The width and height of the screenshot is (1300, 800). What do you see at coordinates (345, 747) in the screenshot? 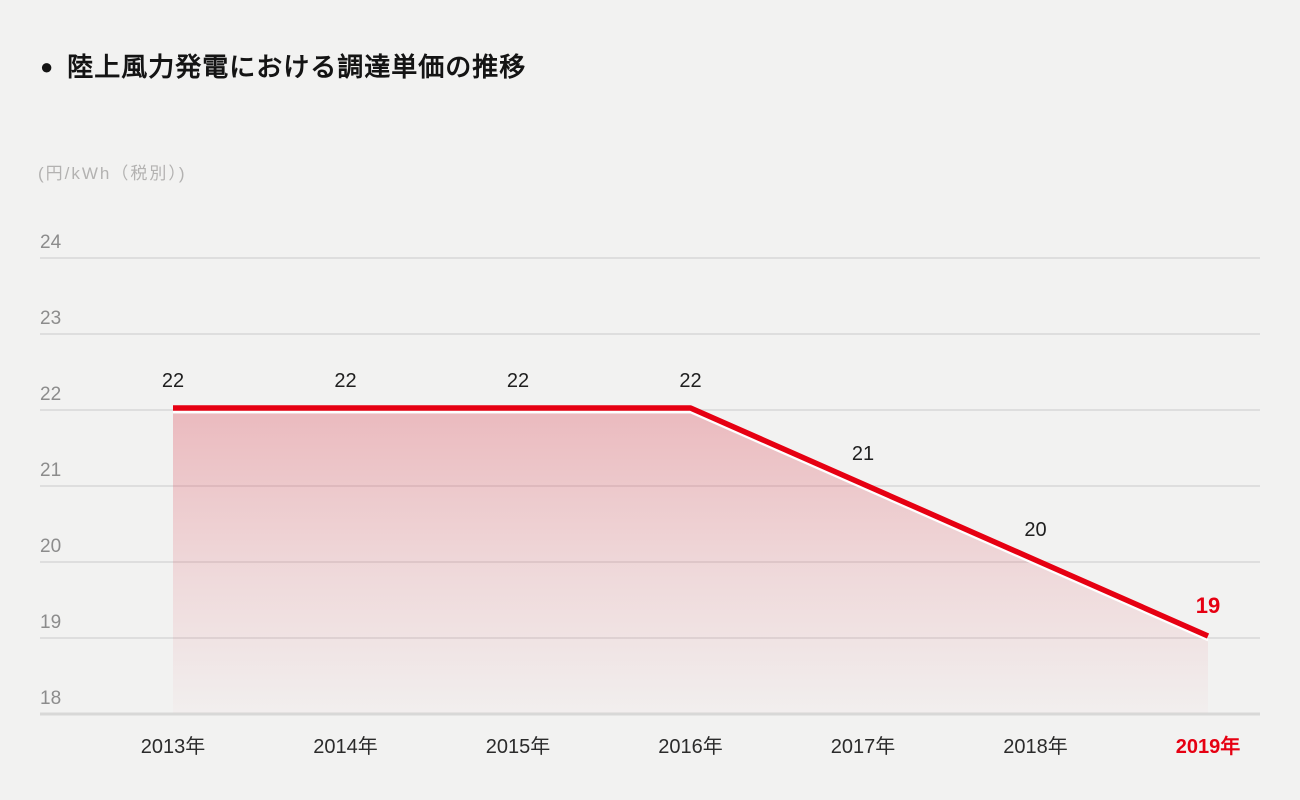
I see `x-tick-label: 2014年` at bounding box center [345, 747].